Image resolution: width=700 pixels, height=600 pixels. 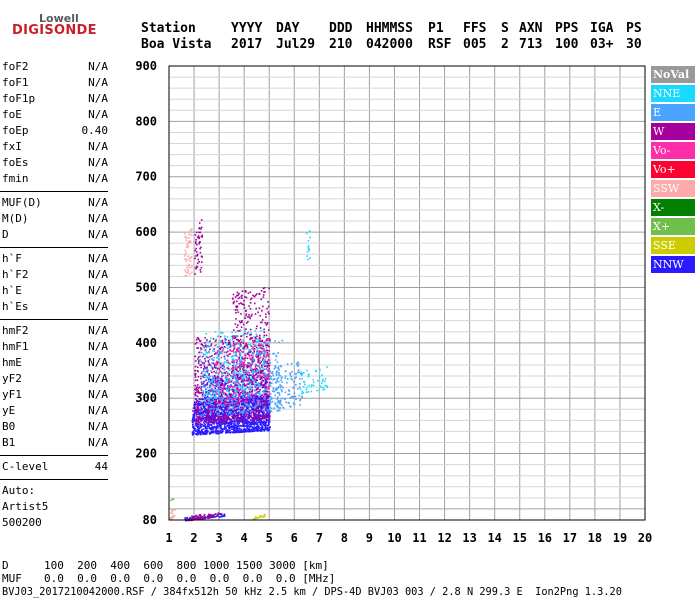 What do you see at coordinates (9, 442) in the screenshot?
I see `param-name: B1` at bounding box center [9, 442].